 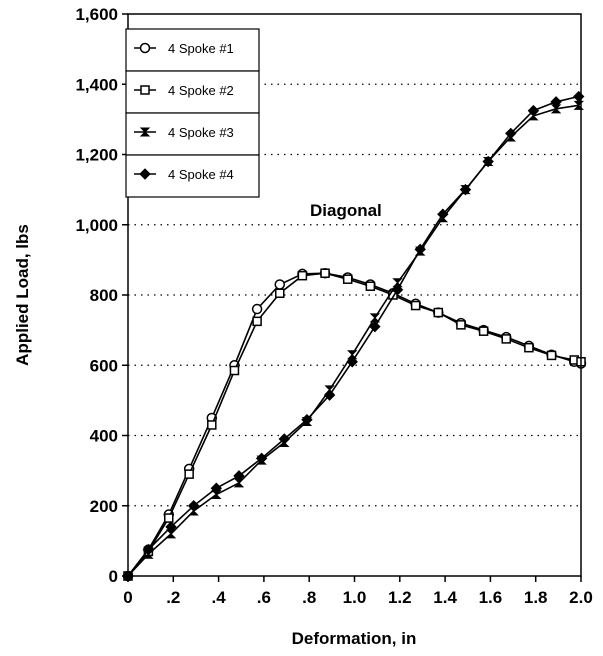 I want to click on y-tick-label: 0, so click(x=113, y=576).